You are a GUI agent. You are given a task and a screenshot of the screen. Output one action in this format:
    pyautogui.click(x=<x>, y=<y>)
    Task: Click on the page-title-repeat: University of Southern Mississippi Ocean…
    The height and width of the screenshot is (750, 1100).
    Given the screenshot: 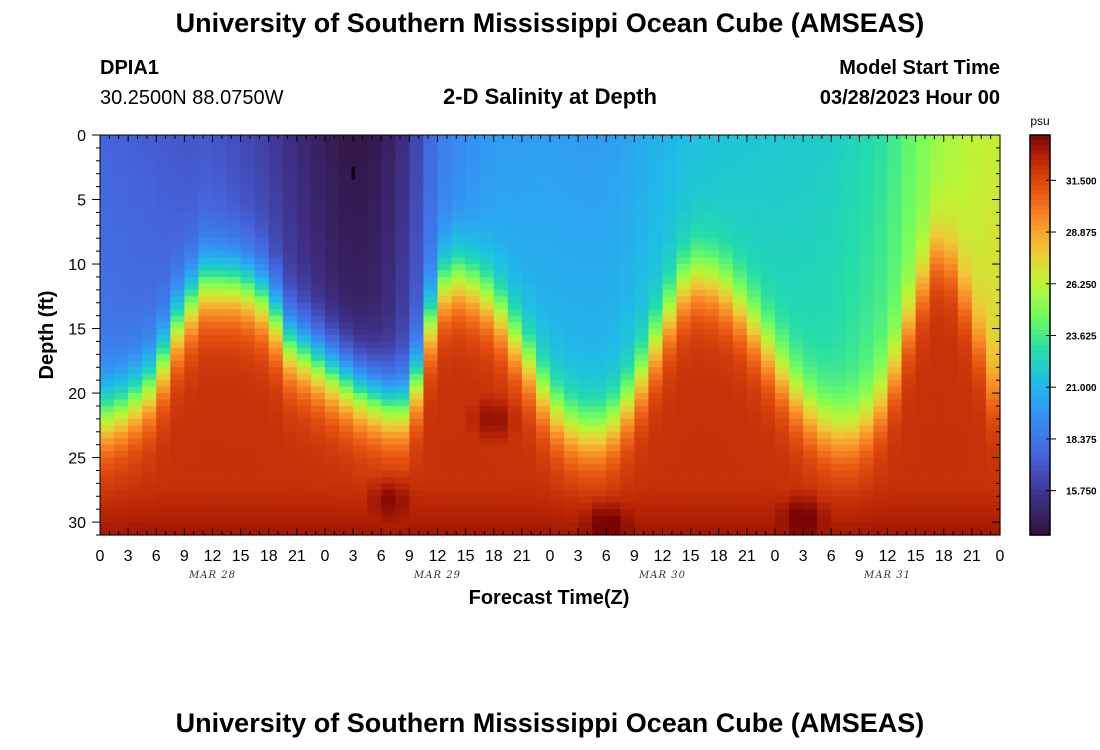 What is the action you would take?
    pyautogui.click(x=550, y=723)
    